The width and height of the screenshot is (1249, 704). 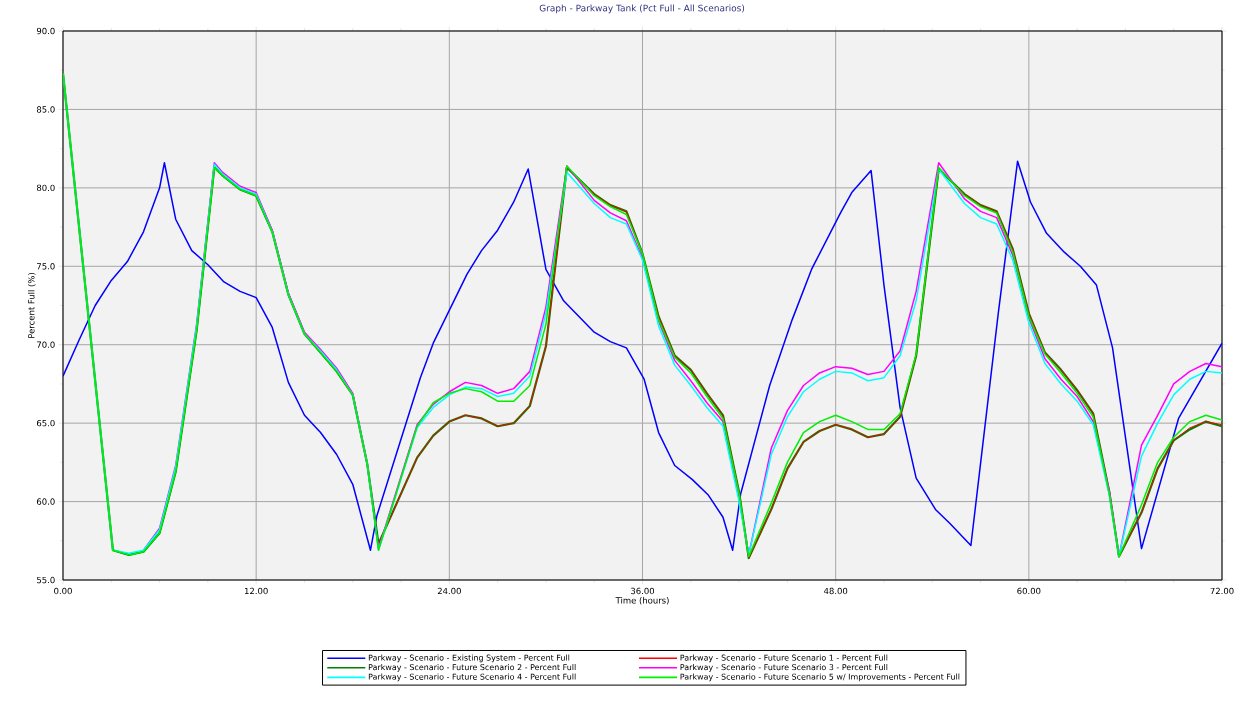 I want to click on y-tick-label: 65.0, so click(x=45, y=423).